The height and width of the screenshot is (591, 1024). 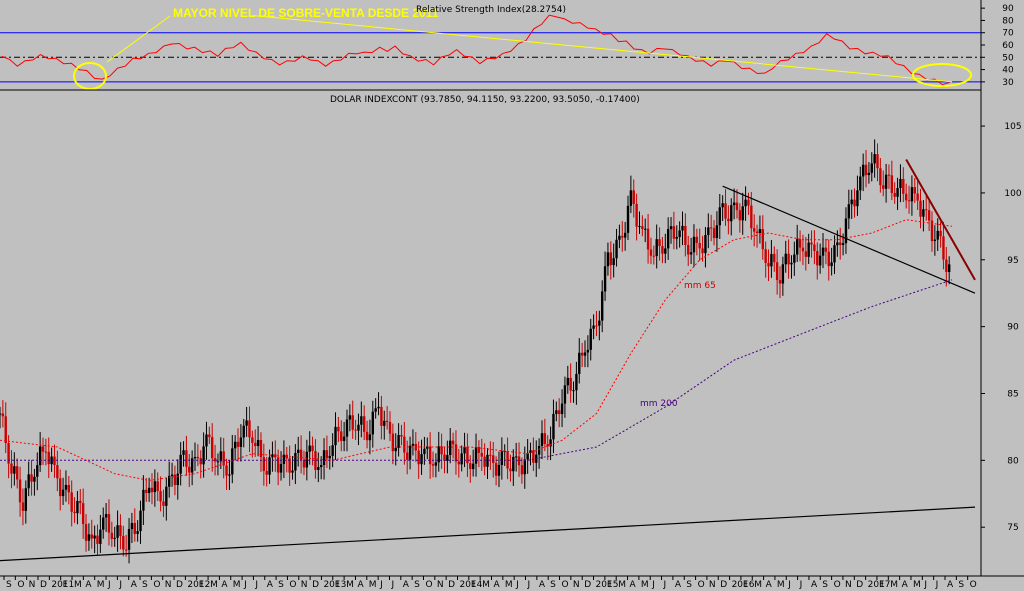 I want to click on rsi-title: Relative Strength Index(28.2754), so click(x=491, y=10).